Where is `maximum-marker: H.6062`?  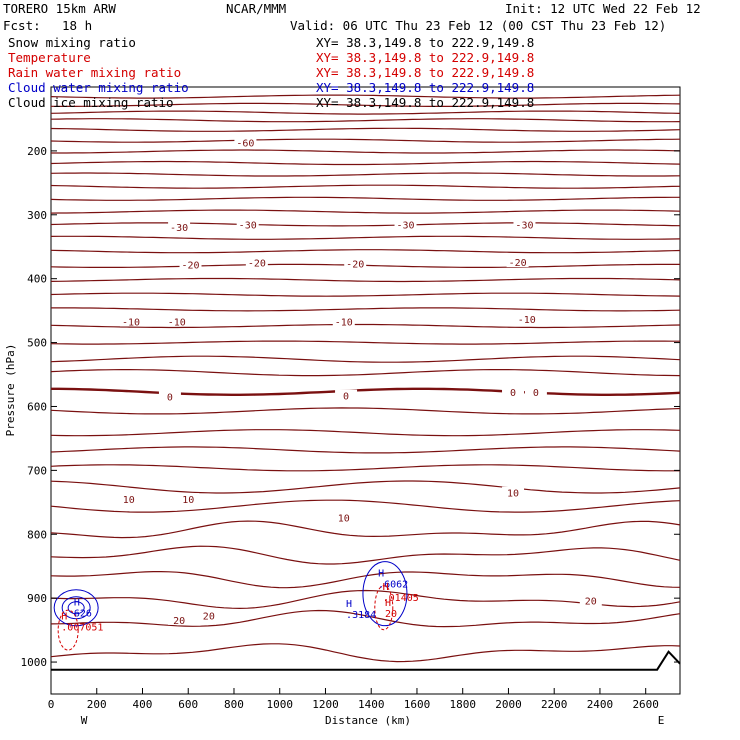 maximum-marker: H.6062 is located at coordinates (393, 580).